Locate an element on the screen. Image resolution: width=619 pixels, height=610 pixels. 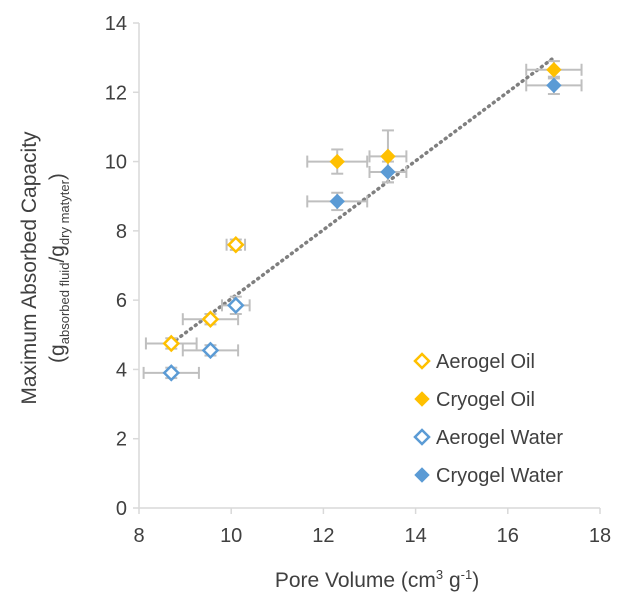
legend-item: Cryogel Oil is located at coordinates (474, 400).